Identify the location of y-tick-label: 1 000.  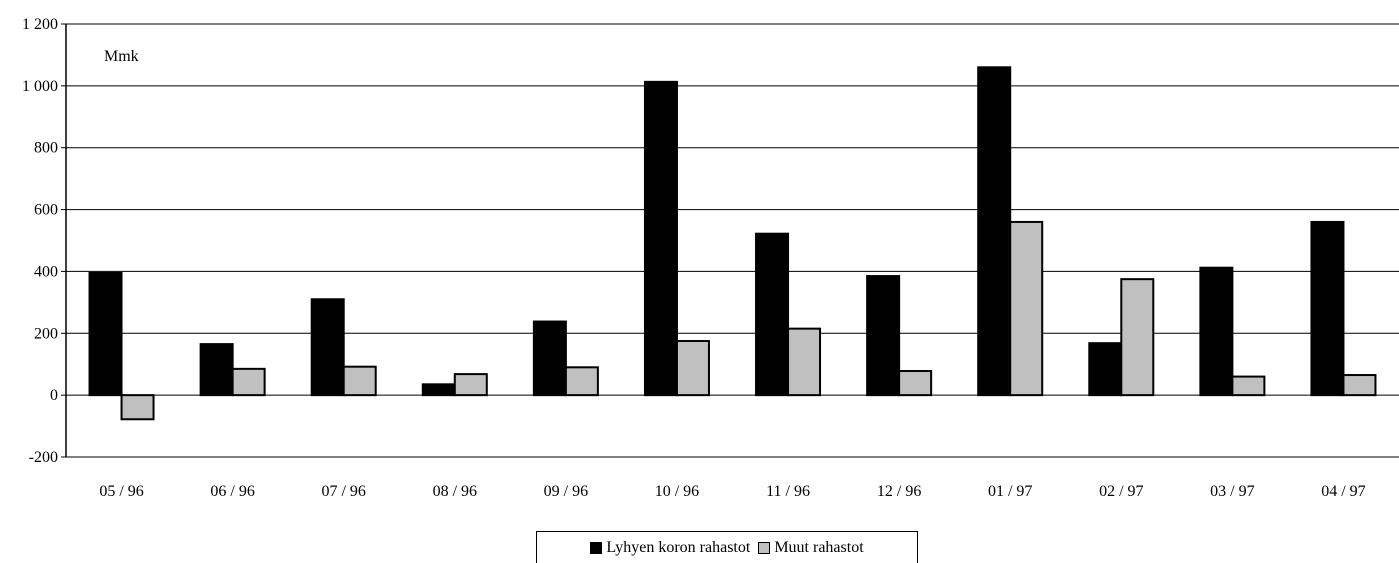
(40, 86).